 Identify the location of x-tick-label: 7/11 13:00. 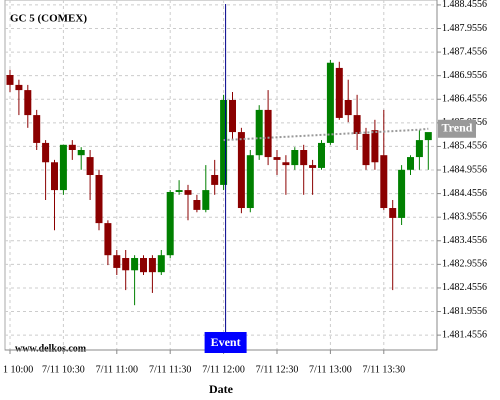
(330, 369).